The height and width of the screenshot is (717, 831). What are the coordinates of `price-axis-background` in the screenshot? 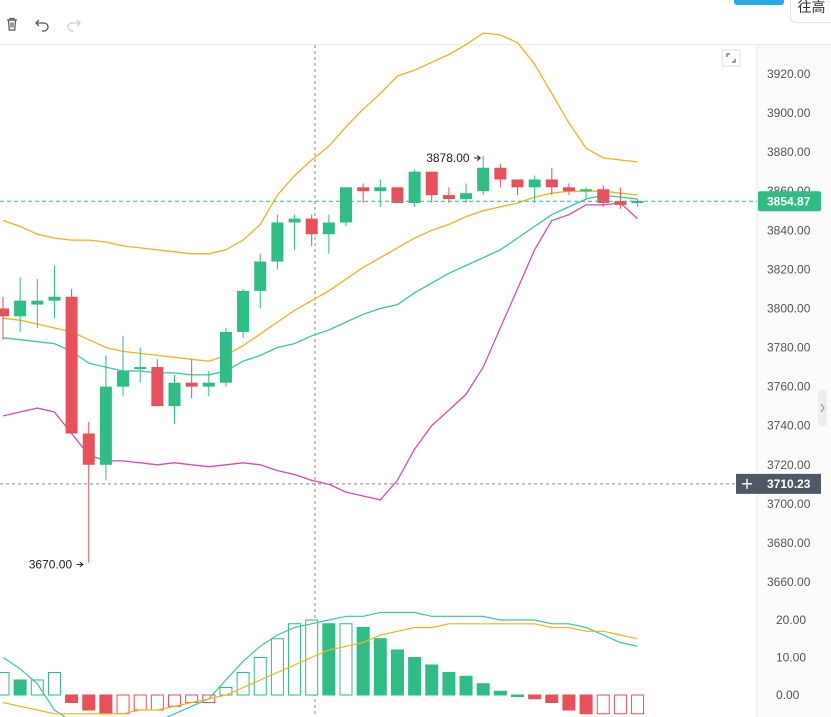 It's located at (794, 381).